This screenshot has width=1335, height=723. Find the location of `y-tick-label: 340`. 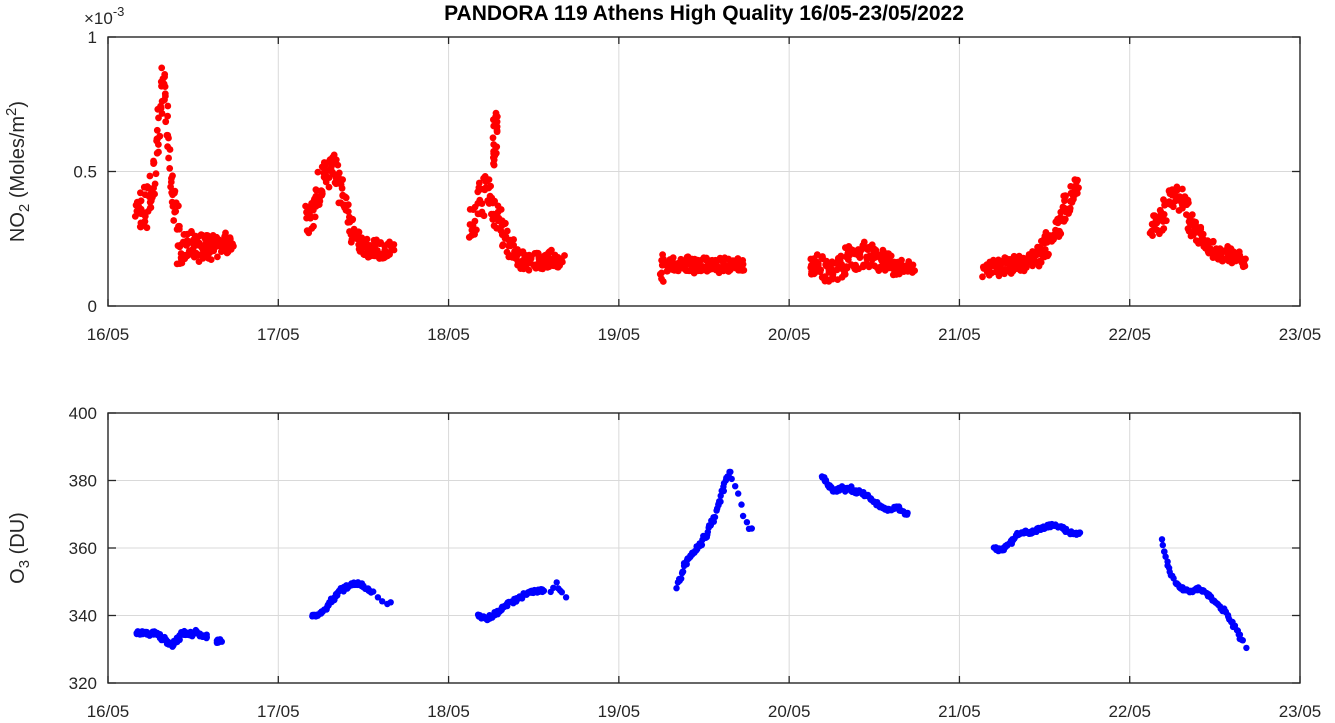

y-tick-label: 340 is located at coordinates (83, 616).